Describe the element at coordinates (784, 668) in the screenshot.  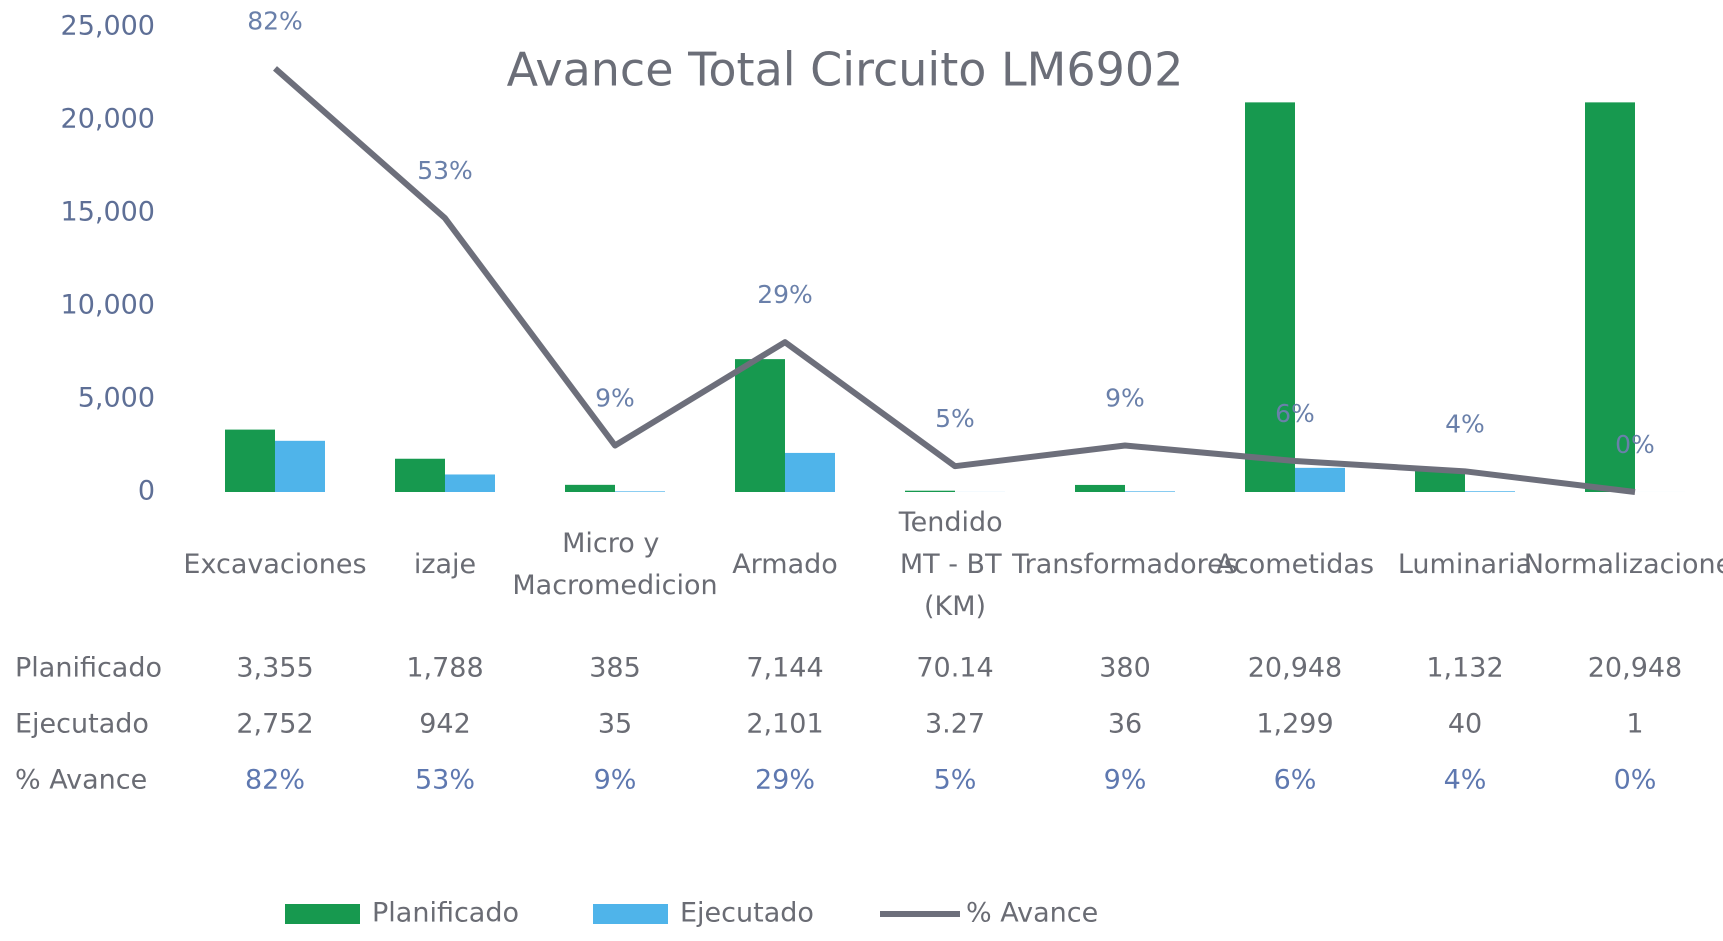
I see `table-cell: 7,144` at that location.